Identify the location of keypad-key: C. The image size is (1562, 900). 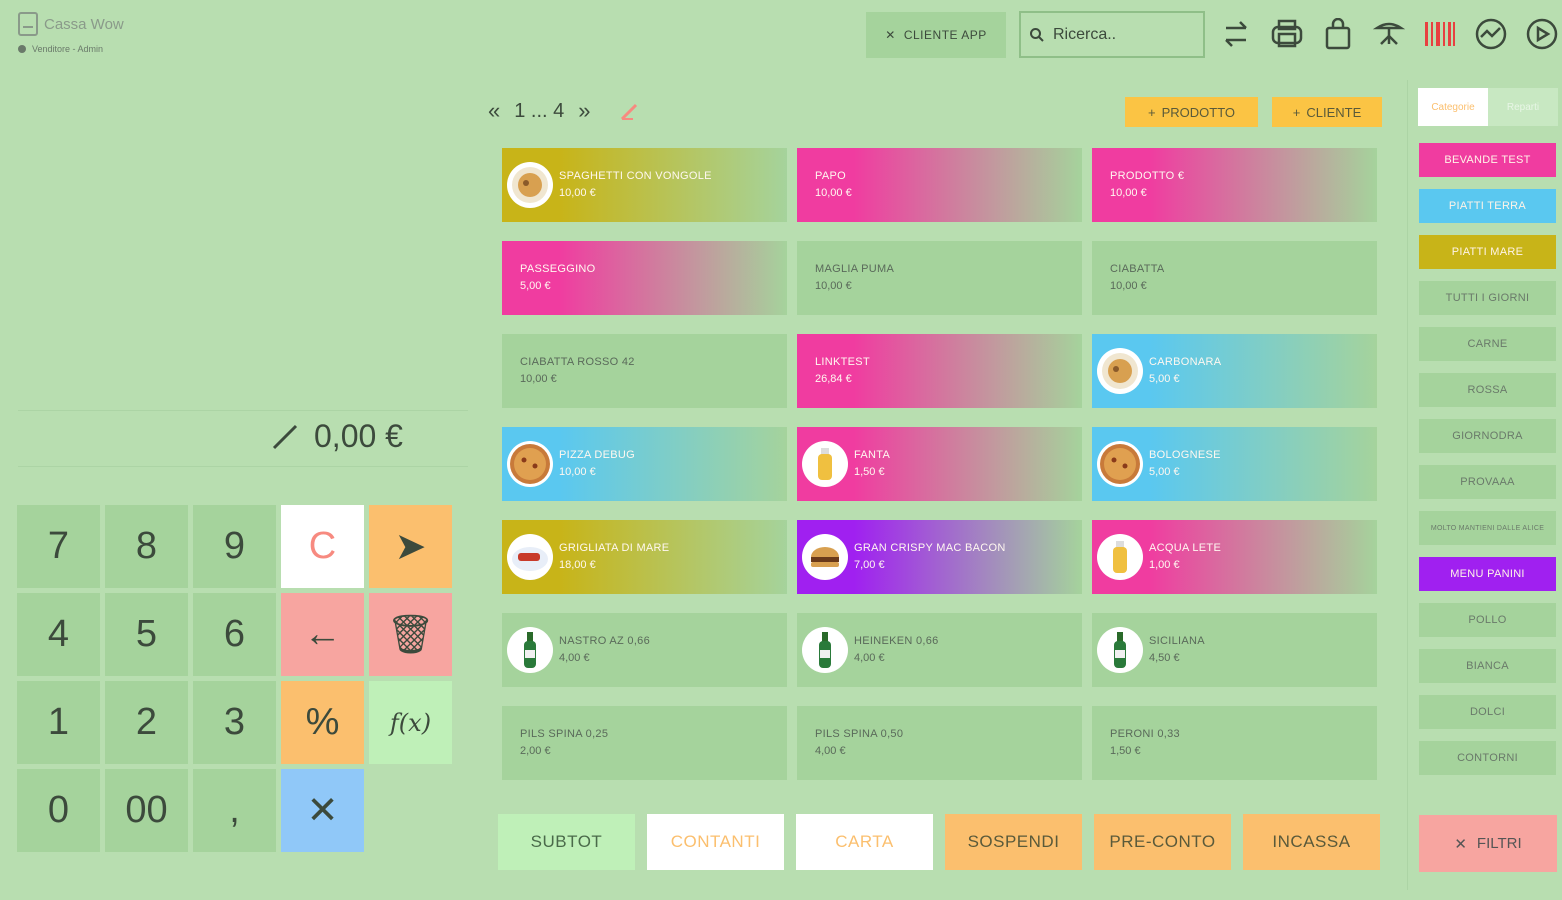
(322, 546).